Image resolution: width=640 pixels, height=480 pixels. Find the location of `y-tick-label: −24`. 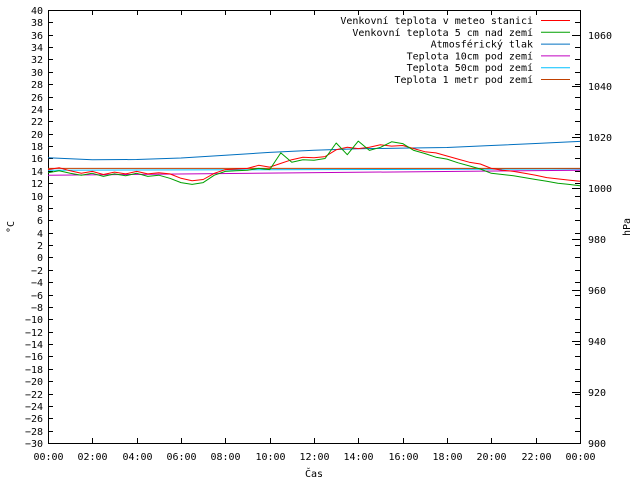

y-tick-label: −24 is located at coordinates (34, 407).